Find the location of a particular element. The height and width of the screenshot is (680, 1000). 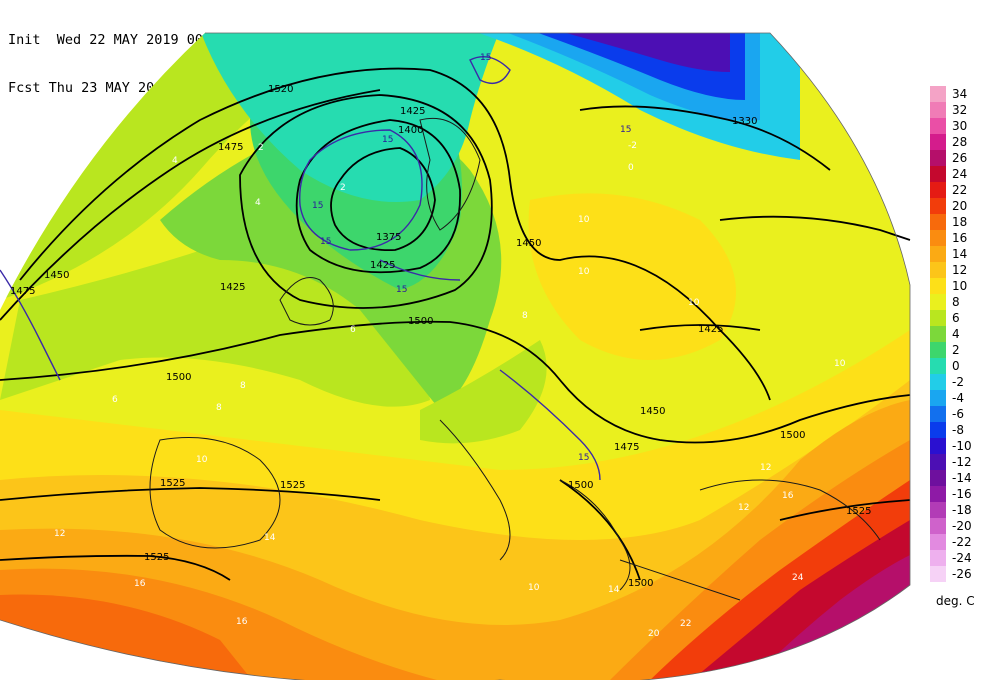

height-contour-1450b is located at coordinates (815, 228).